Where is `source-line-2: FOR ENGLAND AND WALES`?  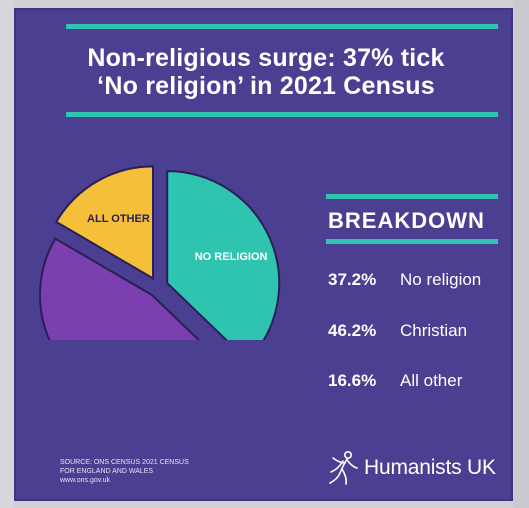
source-line-2: FOR ENGLAND AND WALES is located at coordinates (107, 471).